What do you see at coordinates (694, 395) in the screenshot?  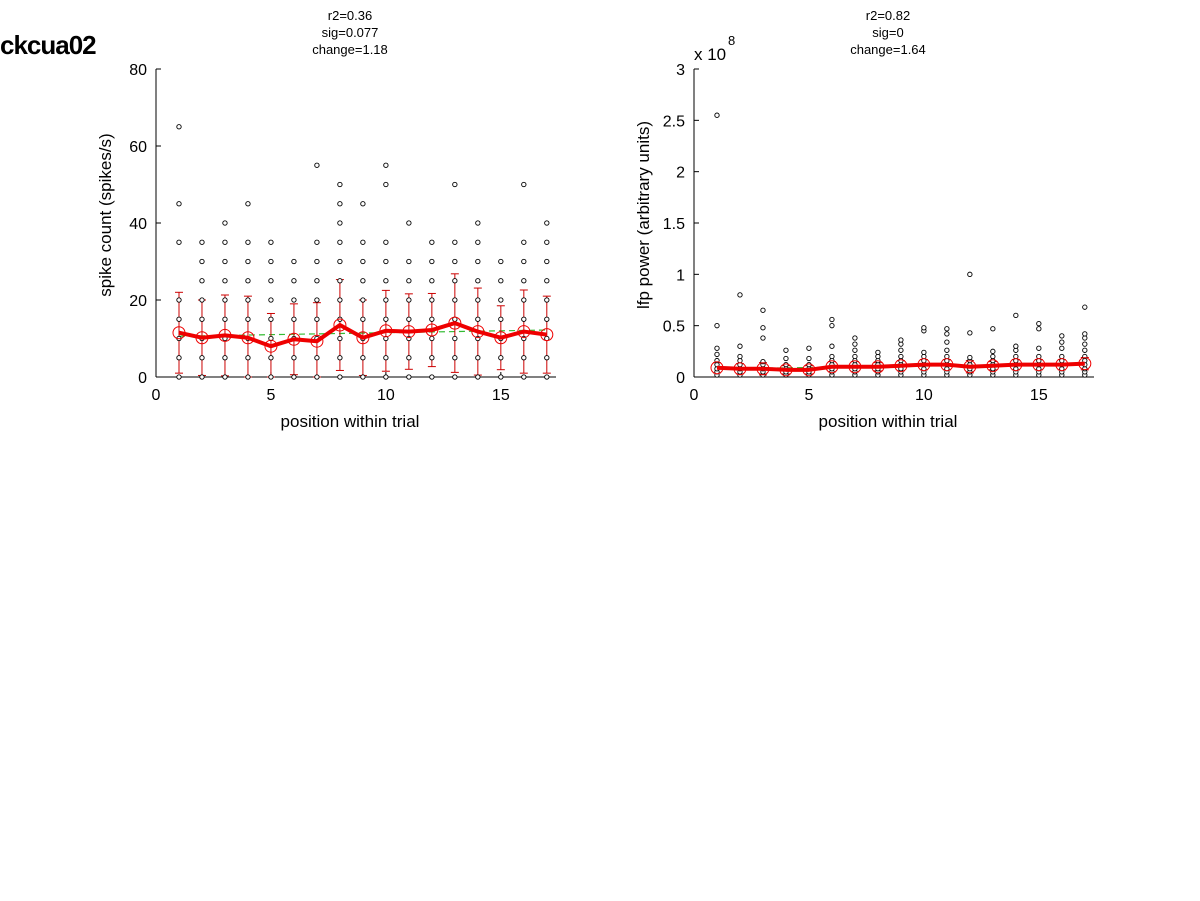 I see `x-tick-label: 0` at bounding box center [694, 395].